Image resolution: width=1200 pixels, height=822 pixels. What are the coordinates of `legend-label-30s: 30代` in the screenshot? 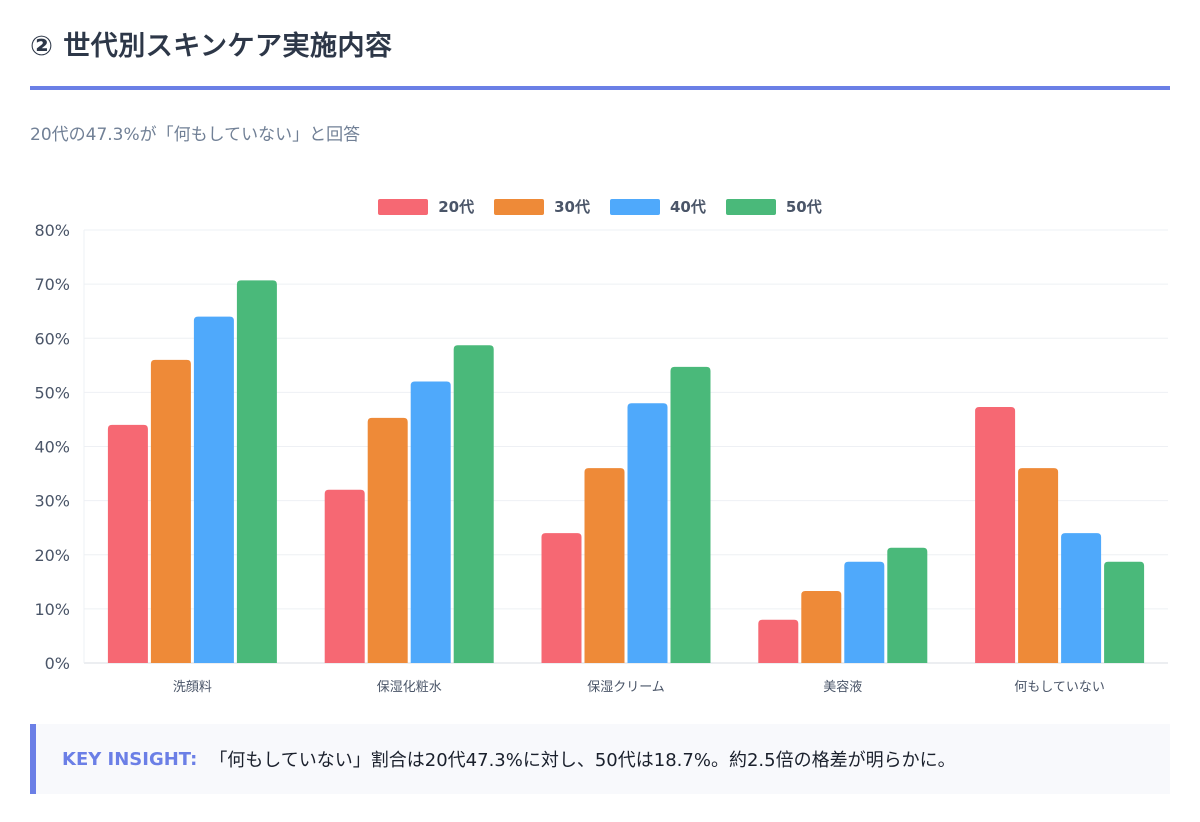 It's located at (572, 207).